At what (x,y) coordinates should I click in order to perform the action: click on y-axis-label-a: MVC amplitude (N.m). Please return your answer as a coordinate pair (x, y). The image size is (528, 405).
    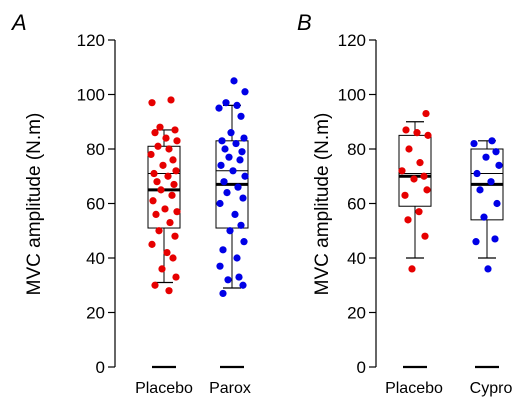
    Looking at the image, I should click on (34, 204).